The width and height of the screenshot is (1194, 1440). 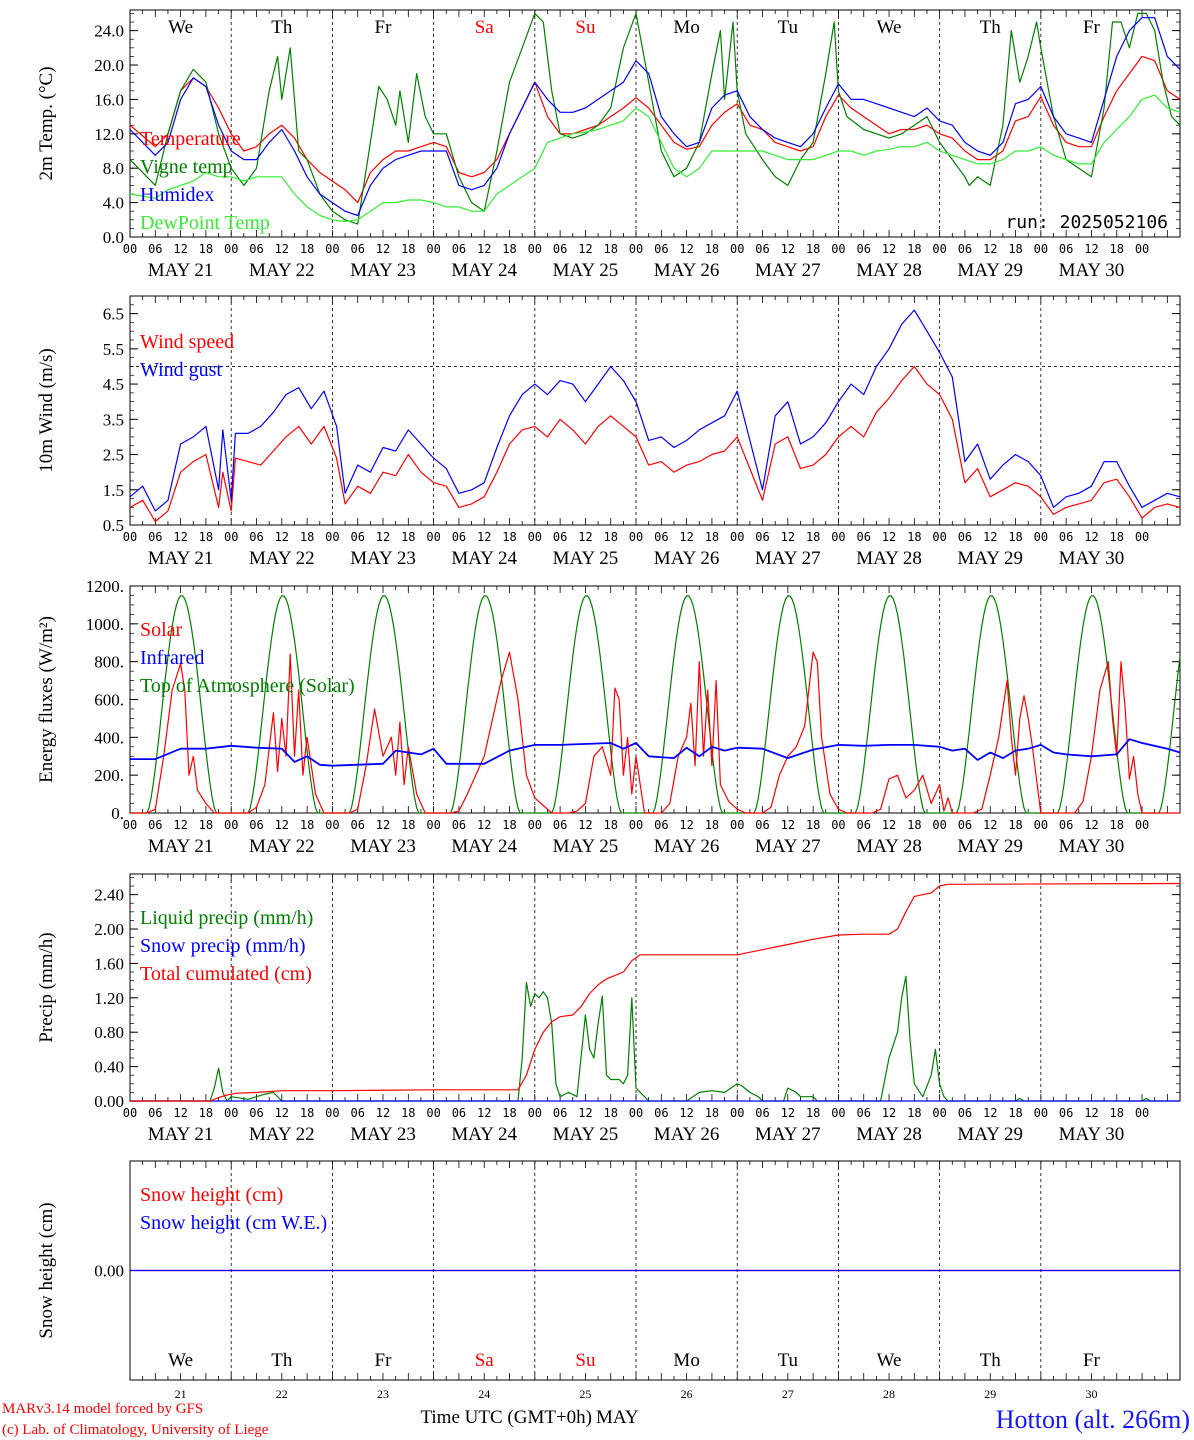 I want to click on y-axis-label: Snow height (cm), so click(x=46, y=1270).